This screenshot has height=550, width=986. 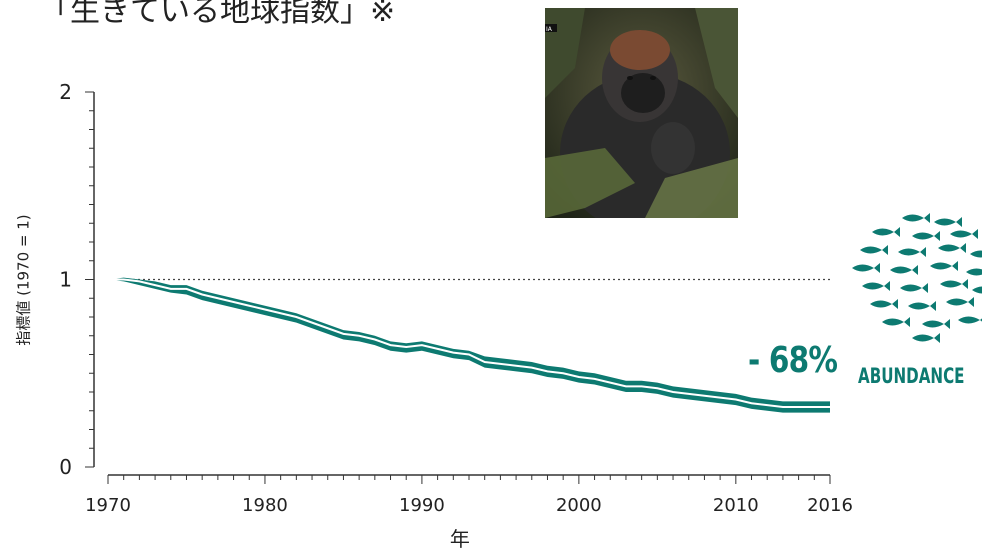 I want to click on decline-percent-label: - 68%, so click(x=793, y=360).